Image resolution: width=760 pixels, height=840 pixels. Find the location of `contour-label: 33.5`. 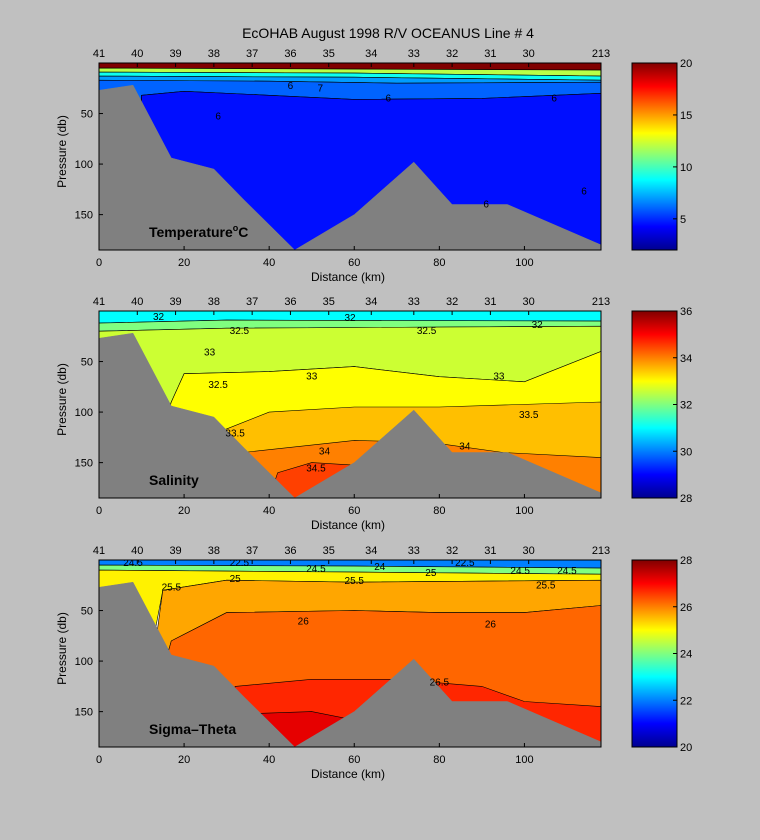

contour-label: 33.5 is located at coordinates (529, 415).